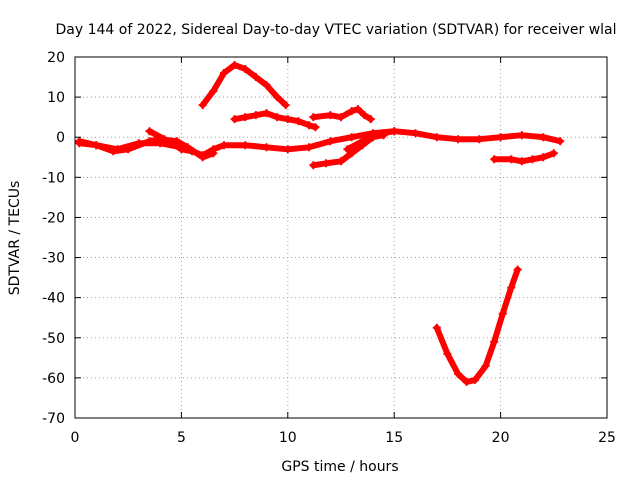 This screenshot has width=640, height=480. What do you see at coordinates (53, 339) in the screenshot?
I see `y-tick-label: -50` at bounding box center [53, 339].